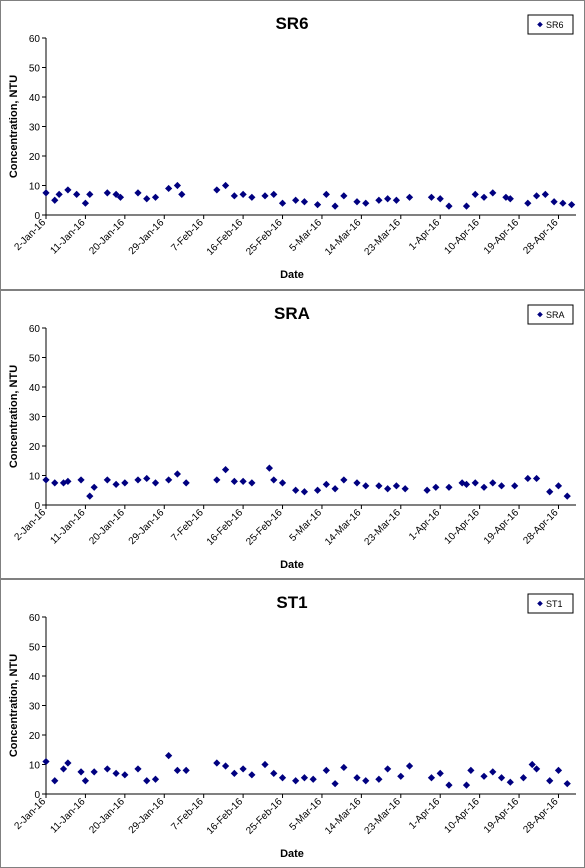  Describe the element at coordinates (264, 816) in the screenshot. I see `x-tick-label: 25-Feb-16` at that location.